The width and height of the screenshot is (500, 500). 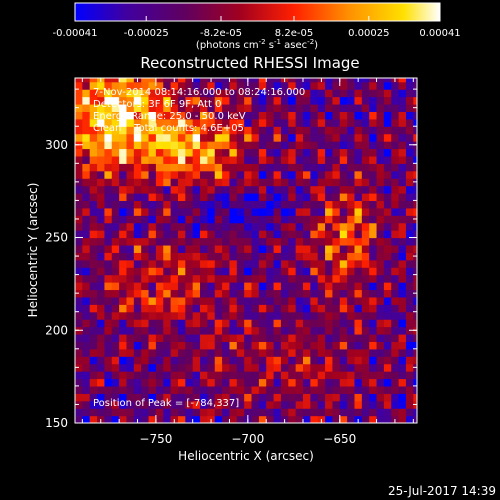 What do you see at coordinates (294, 33) in the screenshot?
I see `colorbar-tick-label: 8.2e-05` at bounding box center [294, 33].